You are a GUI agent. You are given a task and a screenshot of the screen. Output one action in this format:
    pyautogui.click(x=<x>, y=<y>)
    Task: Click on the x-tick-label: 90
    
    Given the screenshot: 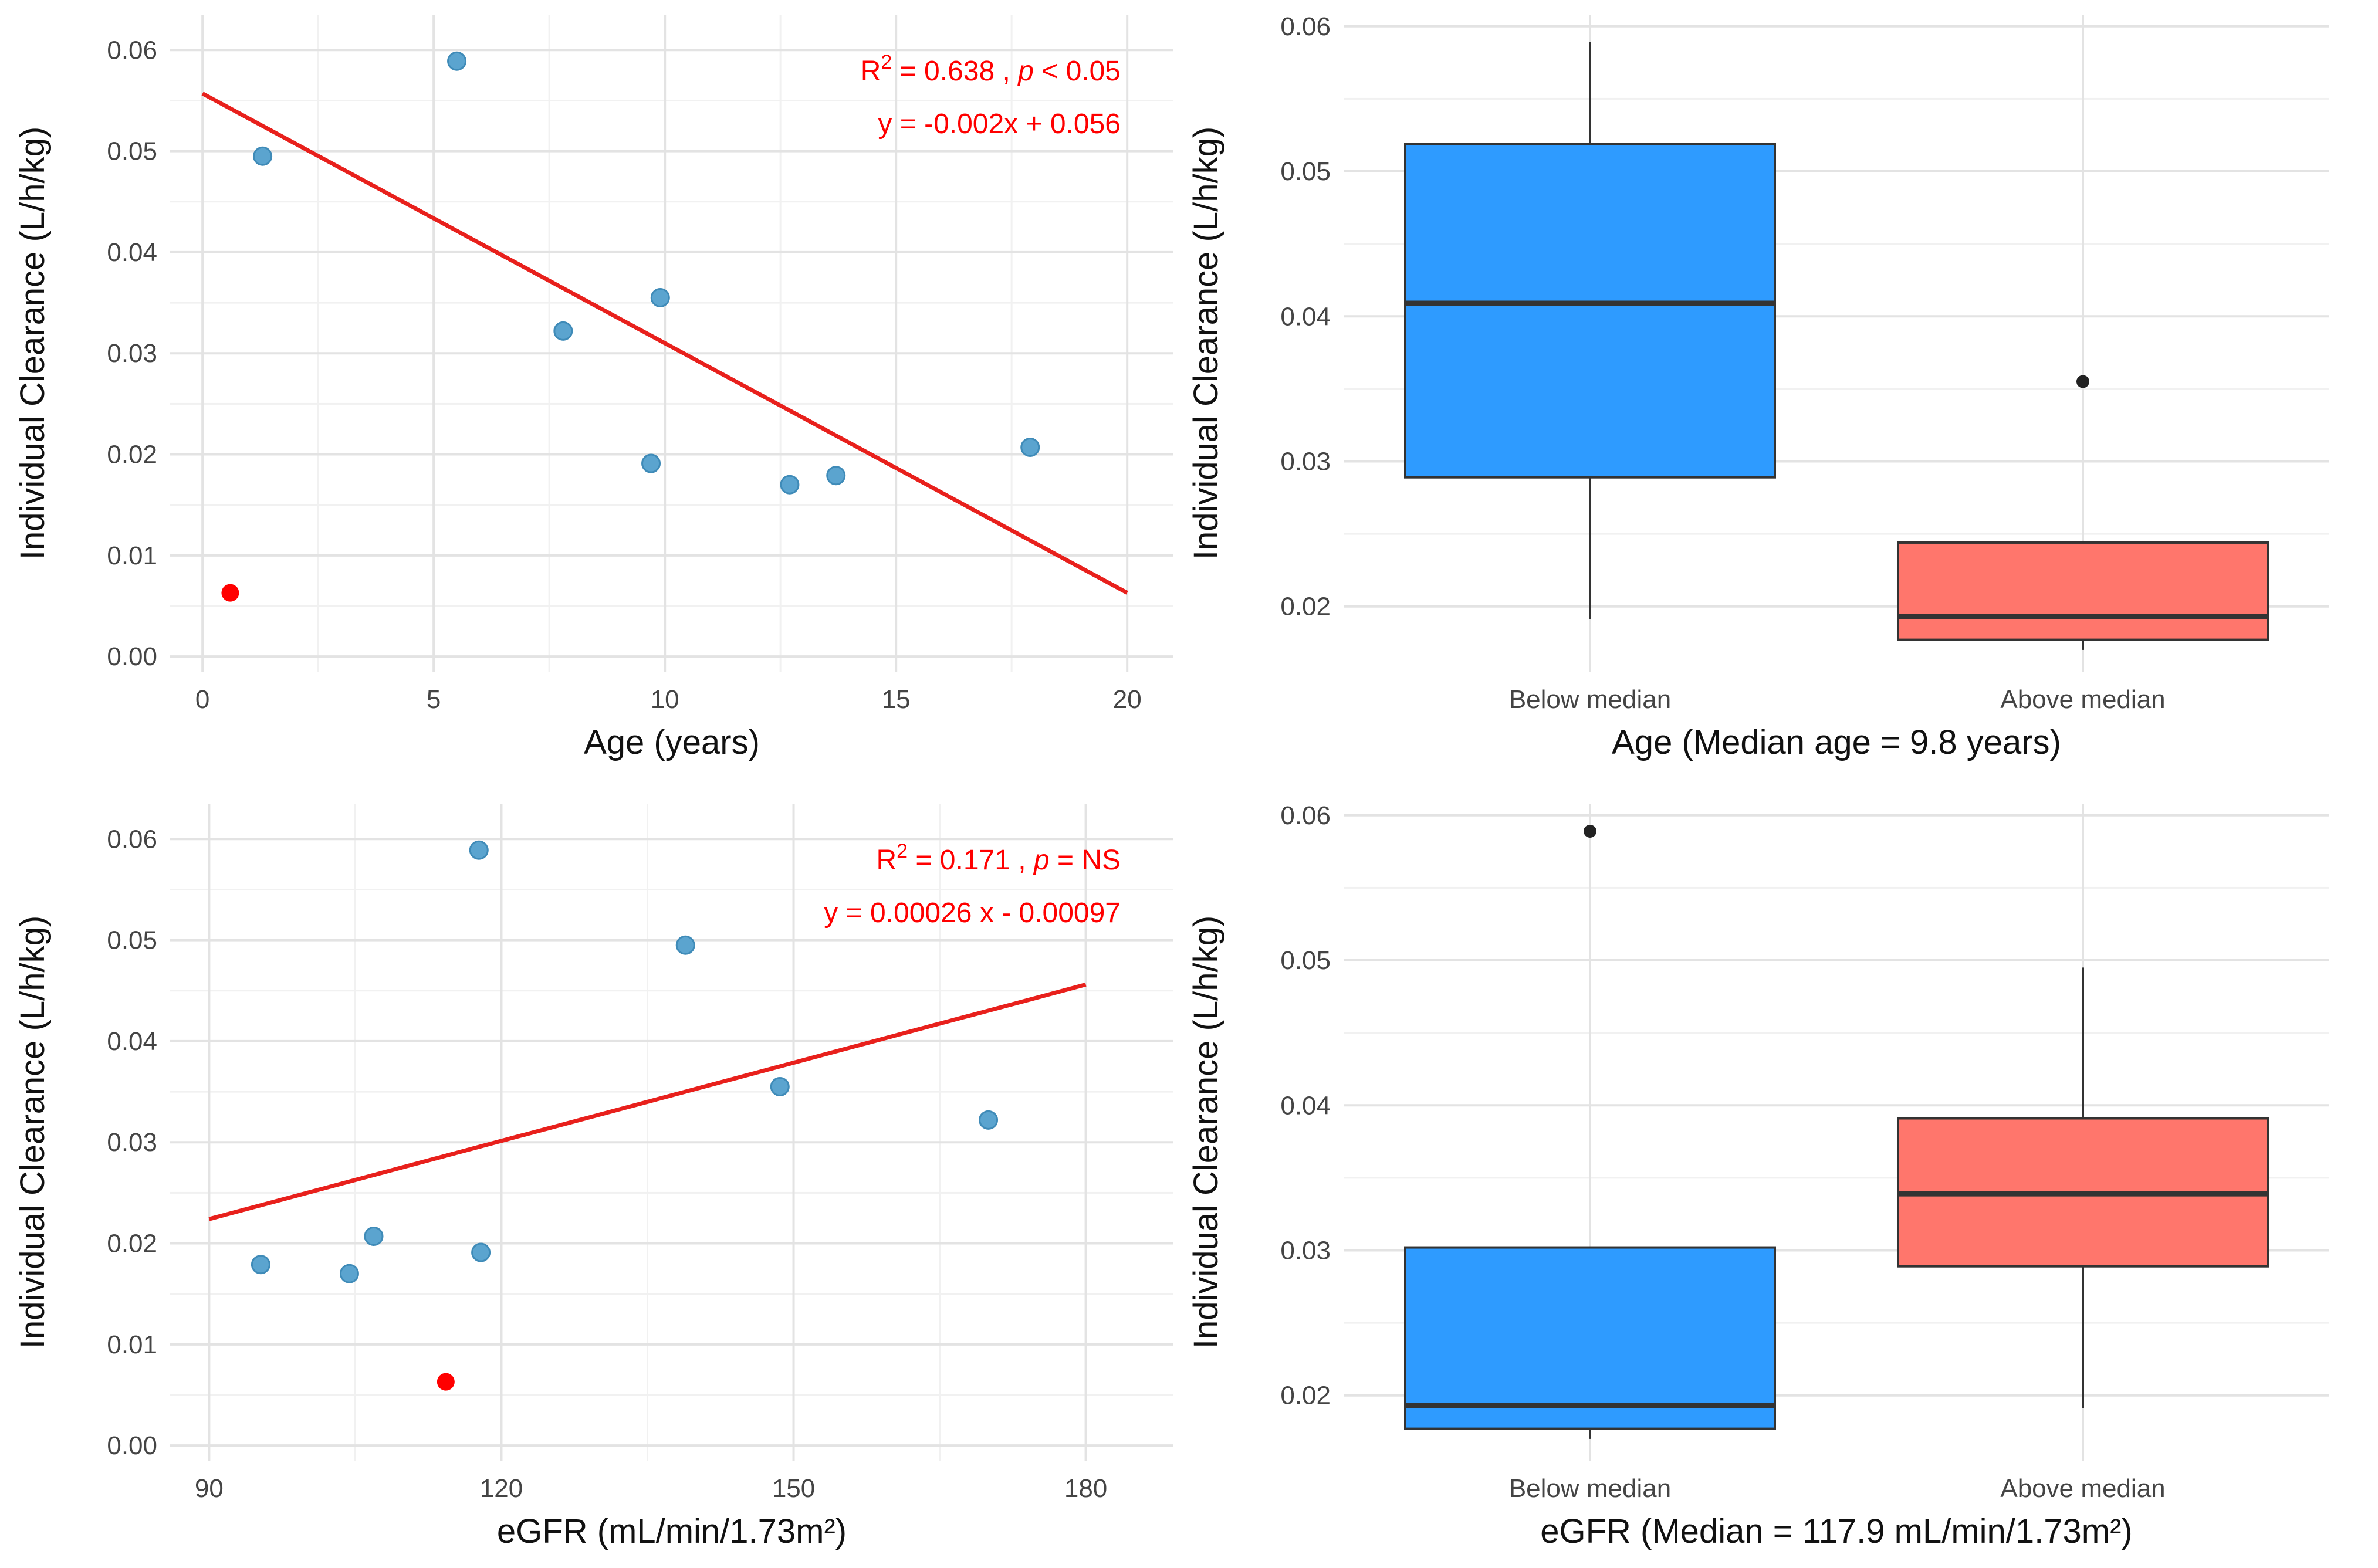 What is the action you would take?
    pyautogui.click(x=209, y=1488)
    